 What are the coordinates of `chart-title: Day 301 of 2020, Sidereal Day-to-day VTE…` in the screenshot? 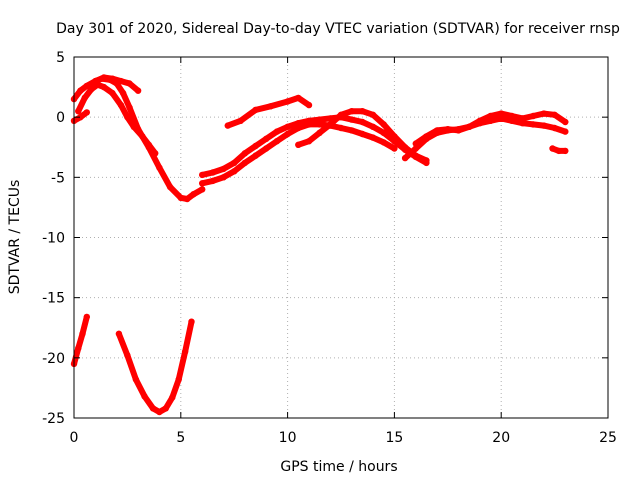 It's located at (338, 29).